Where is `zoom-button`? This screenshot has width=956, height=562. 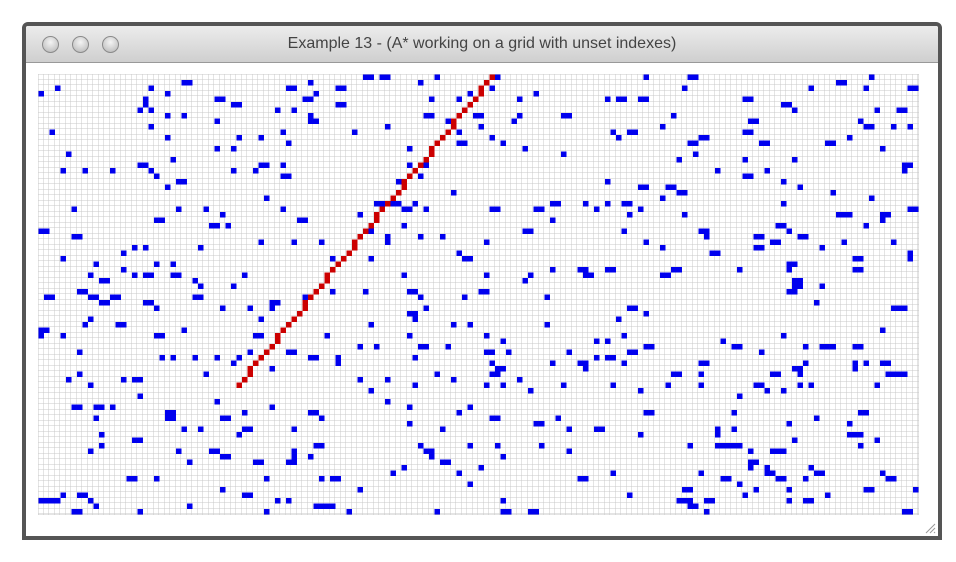 zoom-button is located at coordinates (110, 44).